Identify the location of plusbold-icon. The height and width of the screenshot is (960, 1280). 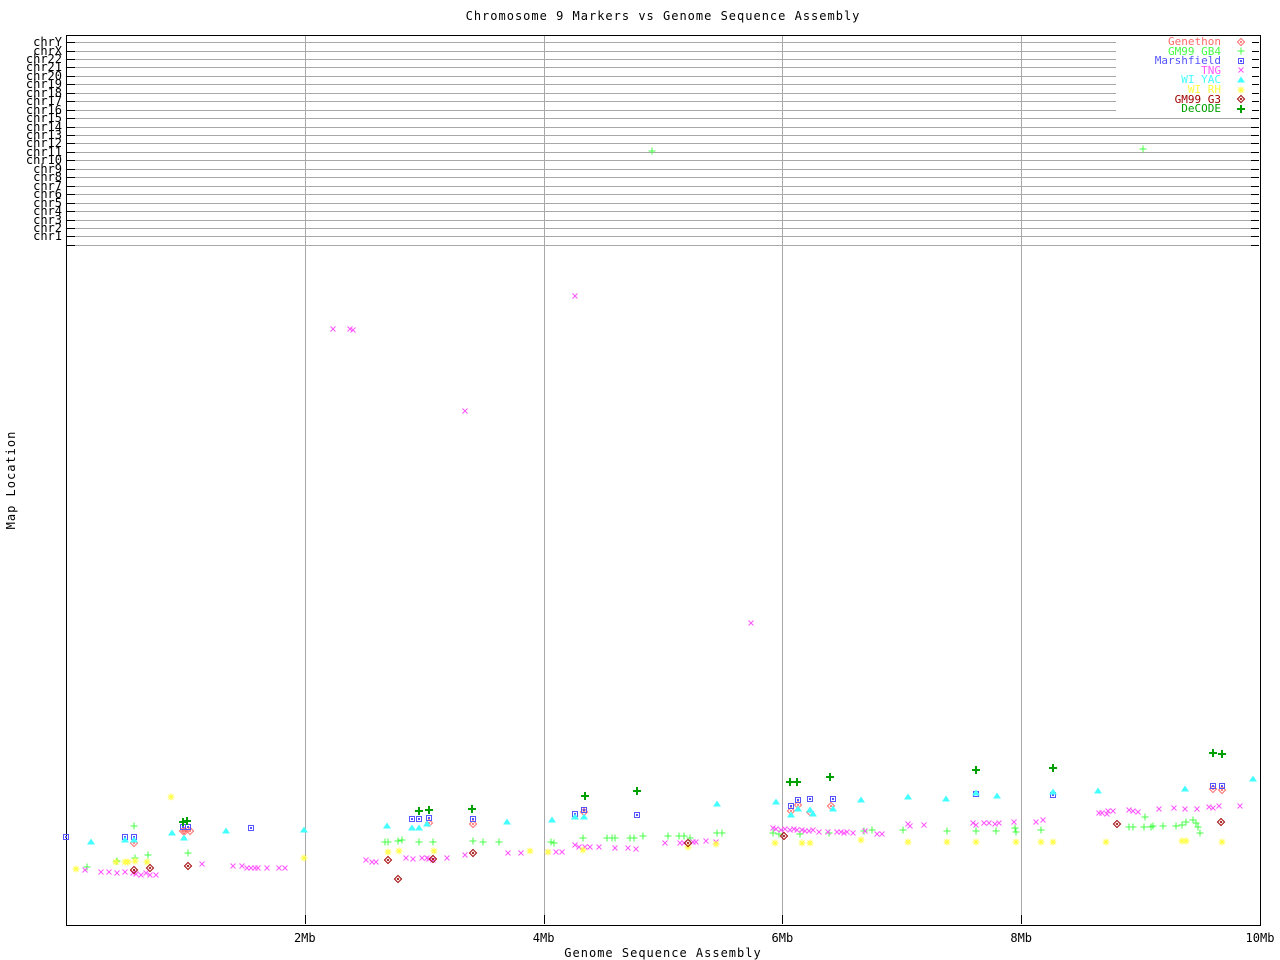
(1241, 108).